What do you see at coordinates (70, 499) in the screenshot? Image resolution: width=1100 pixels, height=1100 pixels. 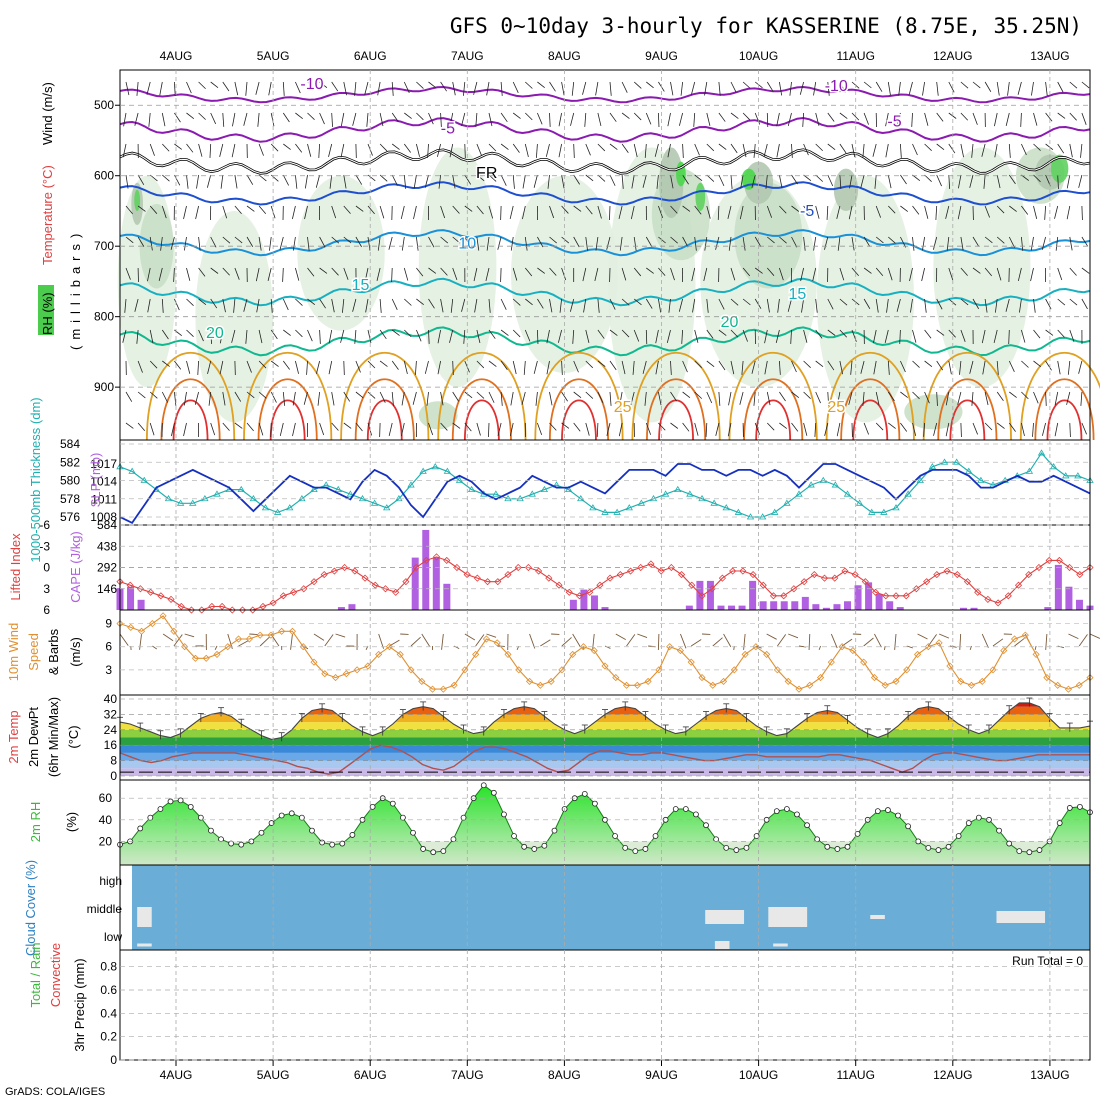 I see `thickness-tick-label: 578` at bounding box center [70, 499].